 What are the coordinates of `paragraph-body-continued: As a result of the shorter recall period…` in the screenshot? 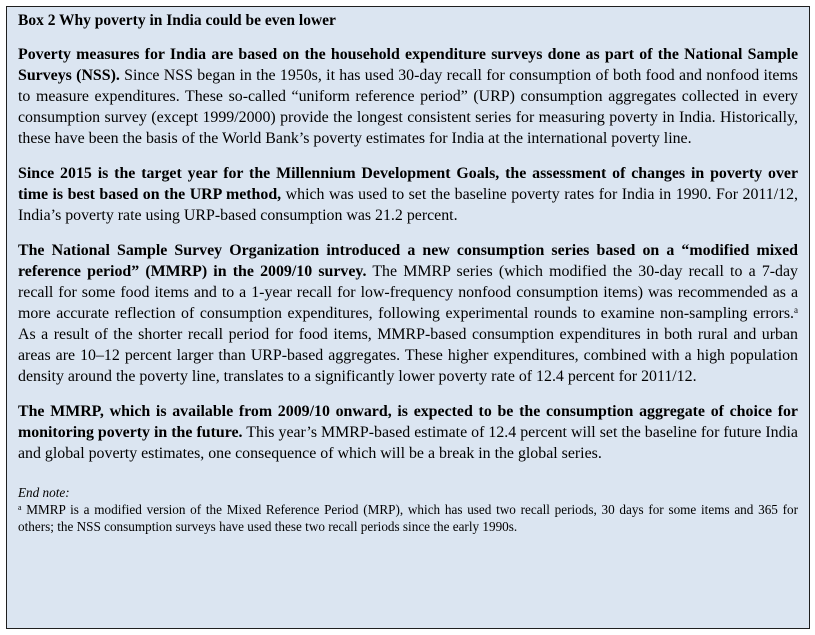 It's located at (408, 355).